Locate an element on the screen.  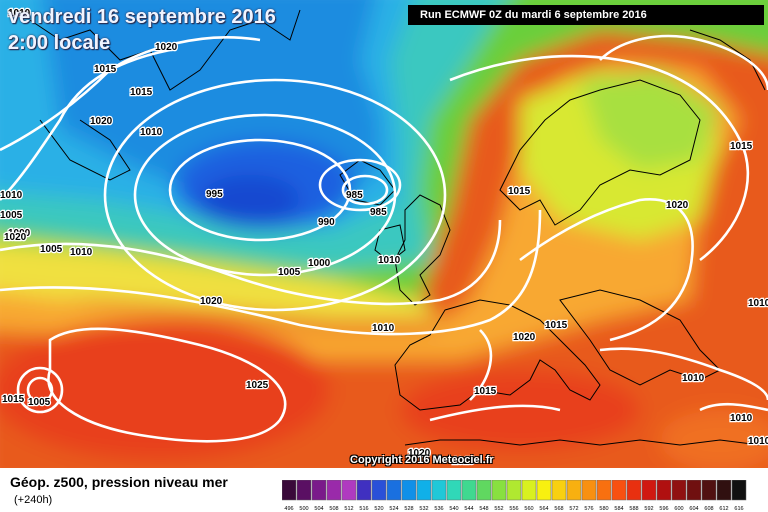
run-info-banner: Run ECMWF 0Z du mardi 6 septembre 2016 is located at coordinates (586, 15).